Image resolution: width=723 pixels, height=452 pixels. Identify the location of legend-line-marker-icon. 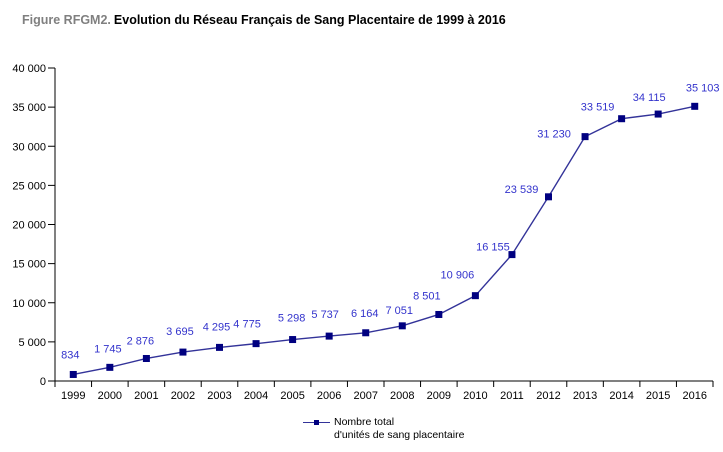
(316, 422).